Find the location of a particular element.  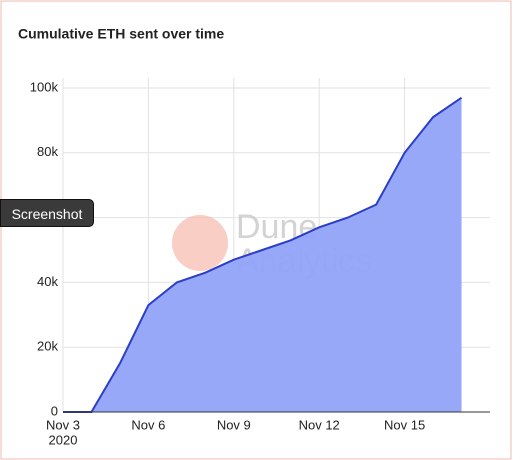

x-tick-label: Nov 12 is located at coordinates (319, 424).